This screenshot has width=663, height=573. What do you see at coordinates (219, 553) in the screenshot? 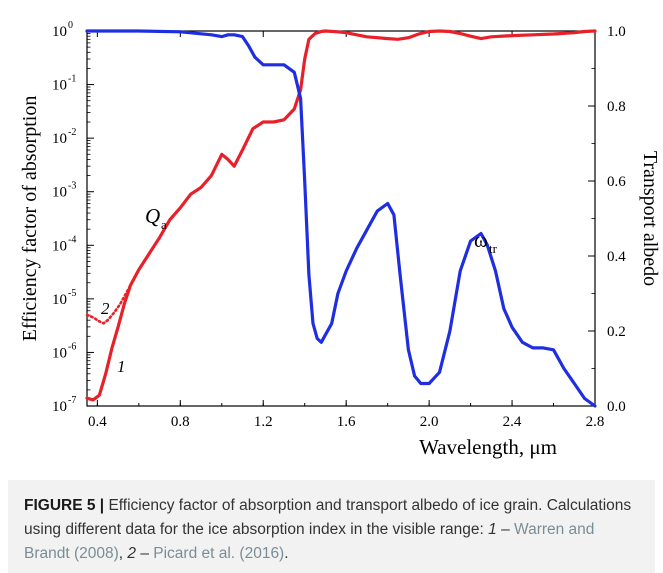
I see `reference-link-picard: Picard et al. (2016)` at bounding box center [219, 553].